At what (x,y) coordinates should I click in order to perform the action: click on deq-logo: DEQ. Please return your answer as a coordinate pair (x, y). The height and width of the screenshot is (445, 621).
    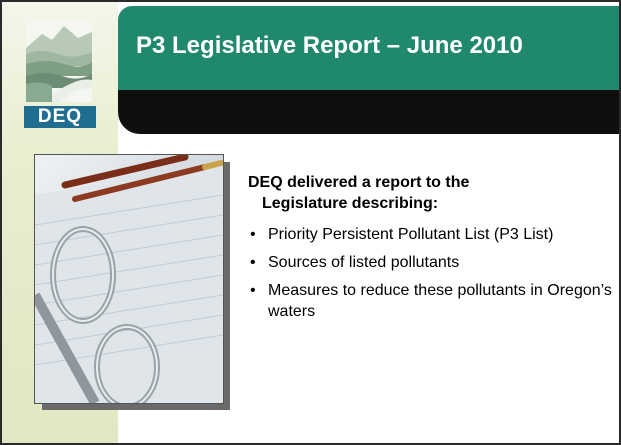
    Looking at the image, I should click on (59, 71).